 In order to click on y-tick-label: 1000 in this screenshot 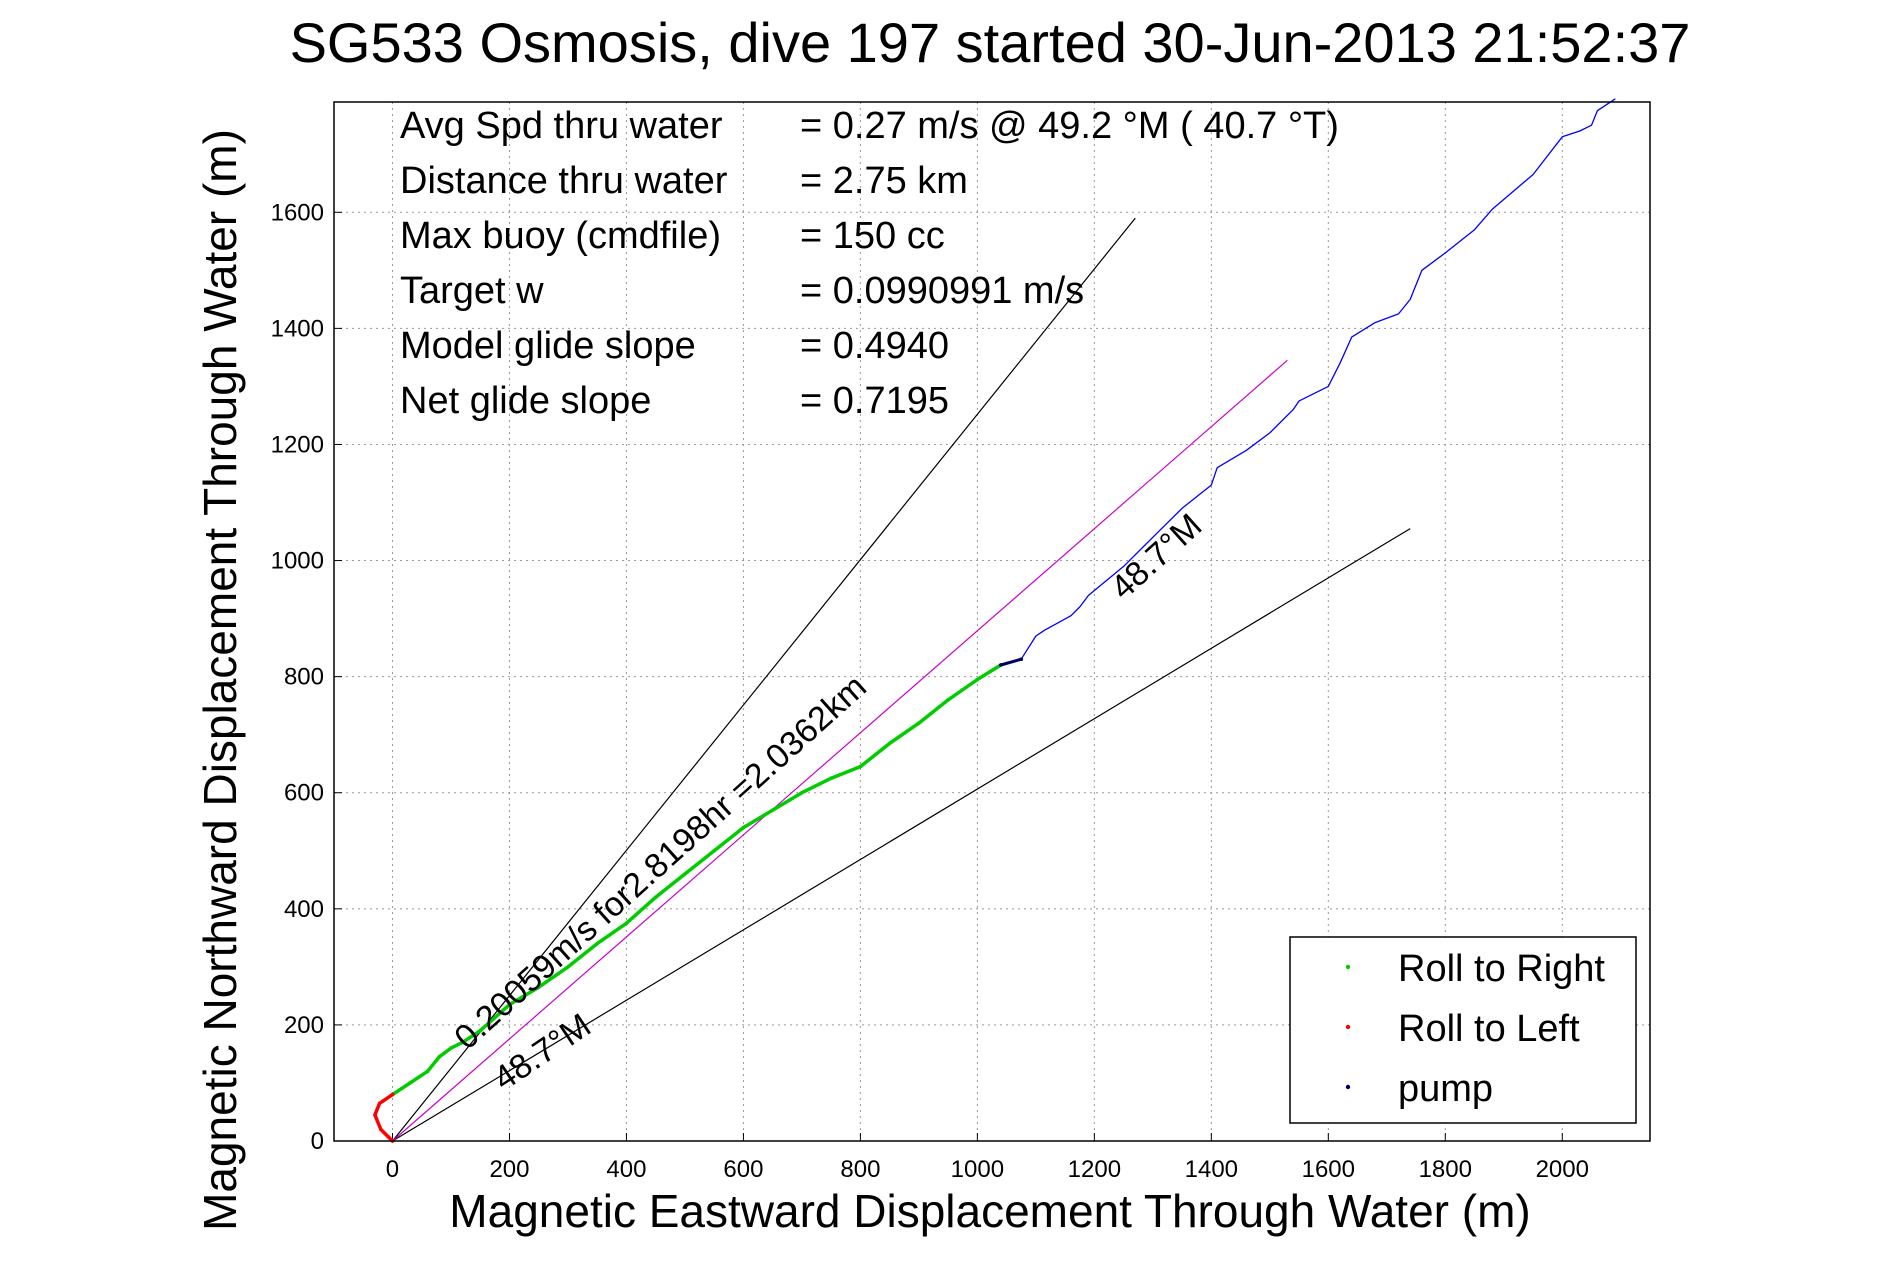, I will do `click(297, 561)`.